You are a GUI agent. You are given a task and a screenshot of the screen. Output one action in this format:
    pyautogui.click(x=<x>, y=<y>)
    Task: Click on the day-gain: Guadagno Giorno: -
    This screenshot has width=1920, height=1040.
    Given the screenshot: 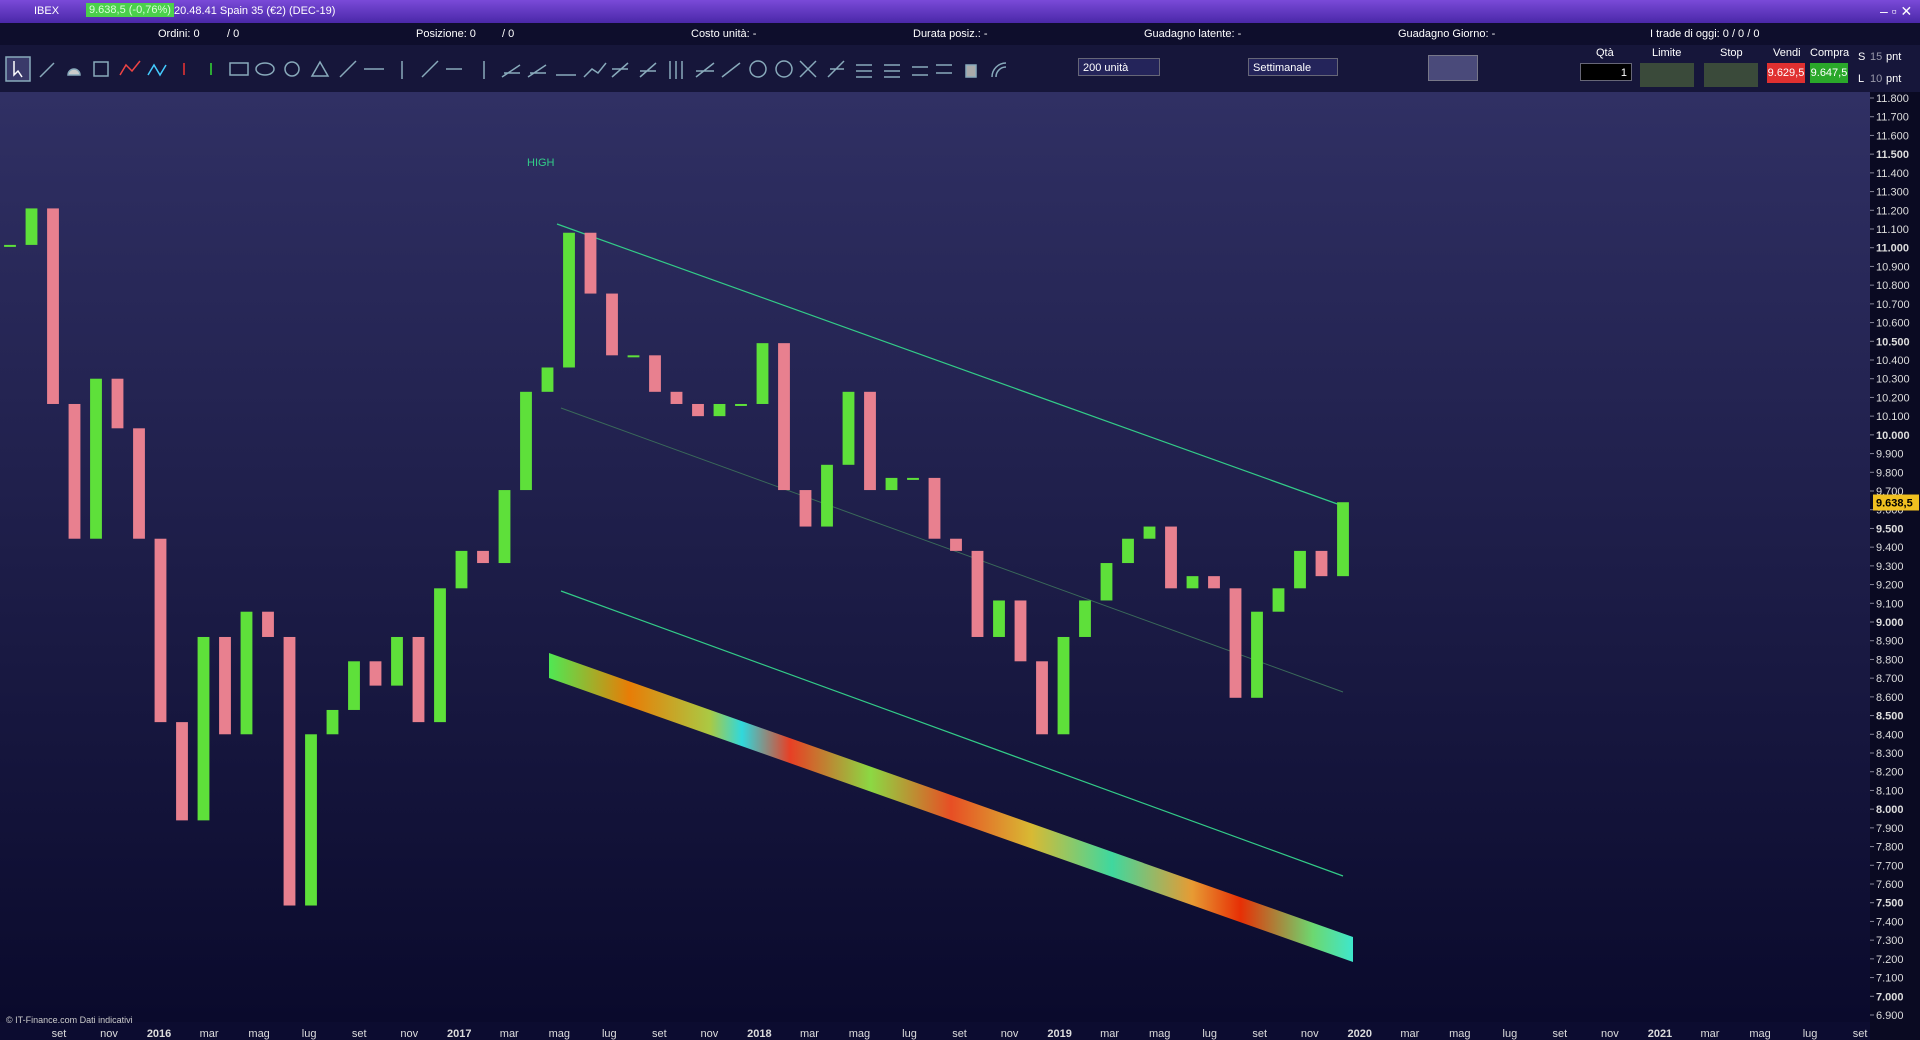 What is the action you would take?
    pyautogui.click(x=1447, y=34)
    